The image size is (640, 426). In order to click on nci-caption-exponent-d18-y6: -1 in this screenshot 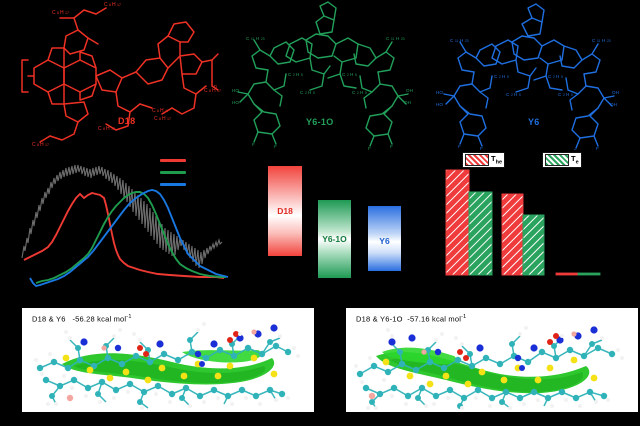, I will do `click(129, 317)`.